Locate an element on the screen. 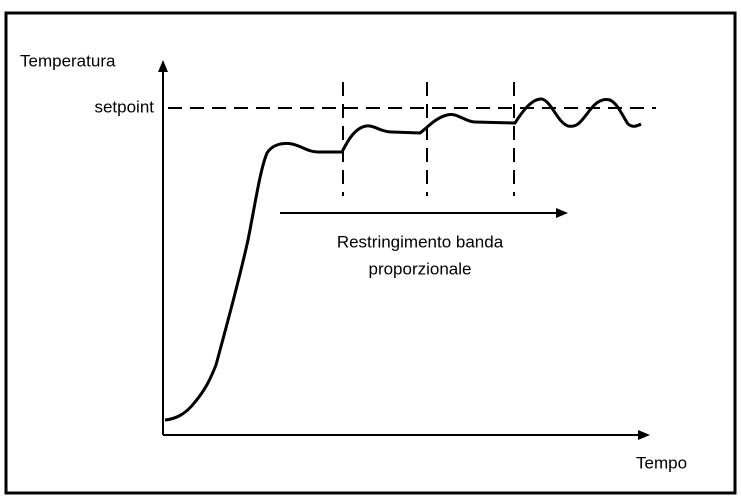  x-axis-label: Tempo is located at coordinates (661, 462).